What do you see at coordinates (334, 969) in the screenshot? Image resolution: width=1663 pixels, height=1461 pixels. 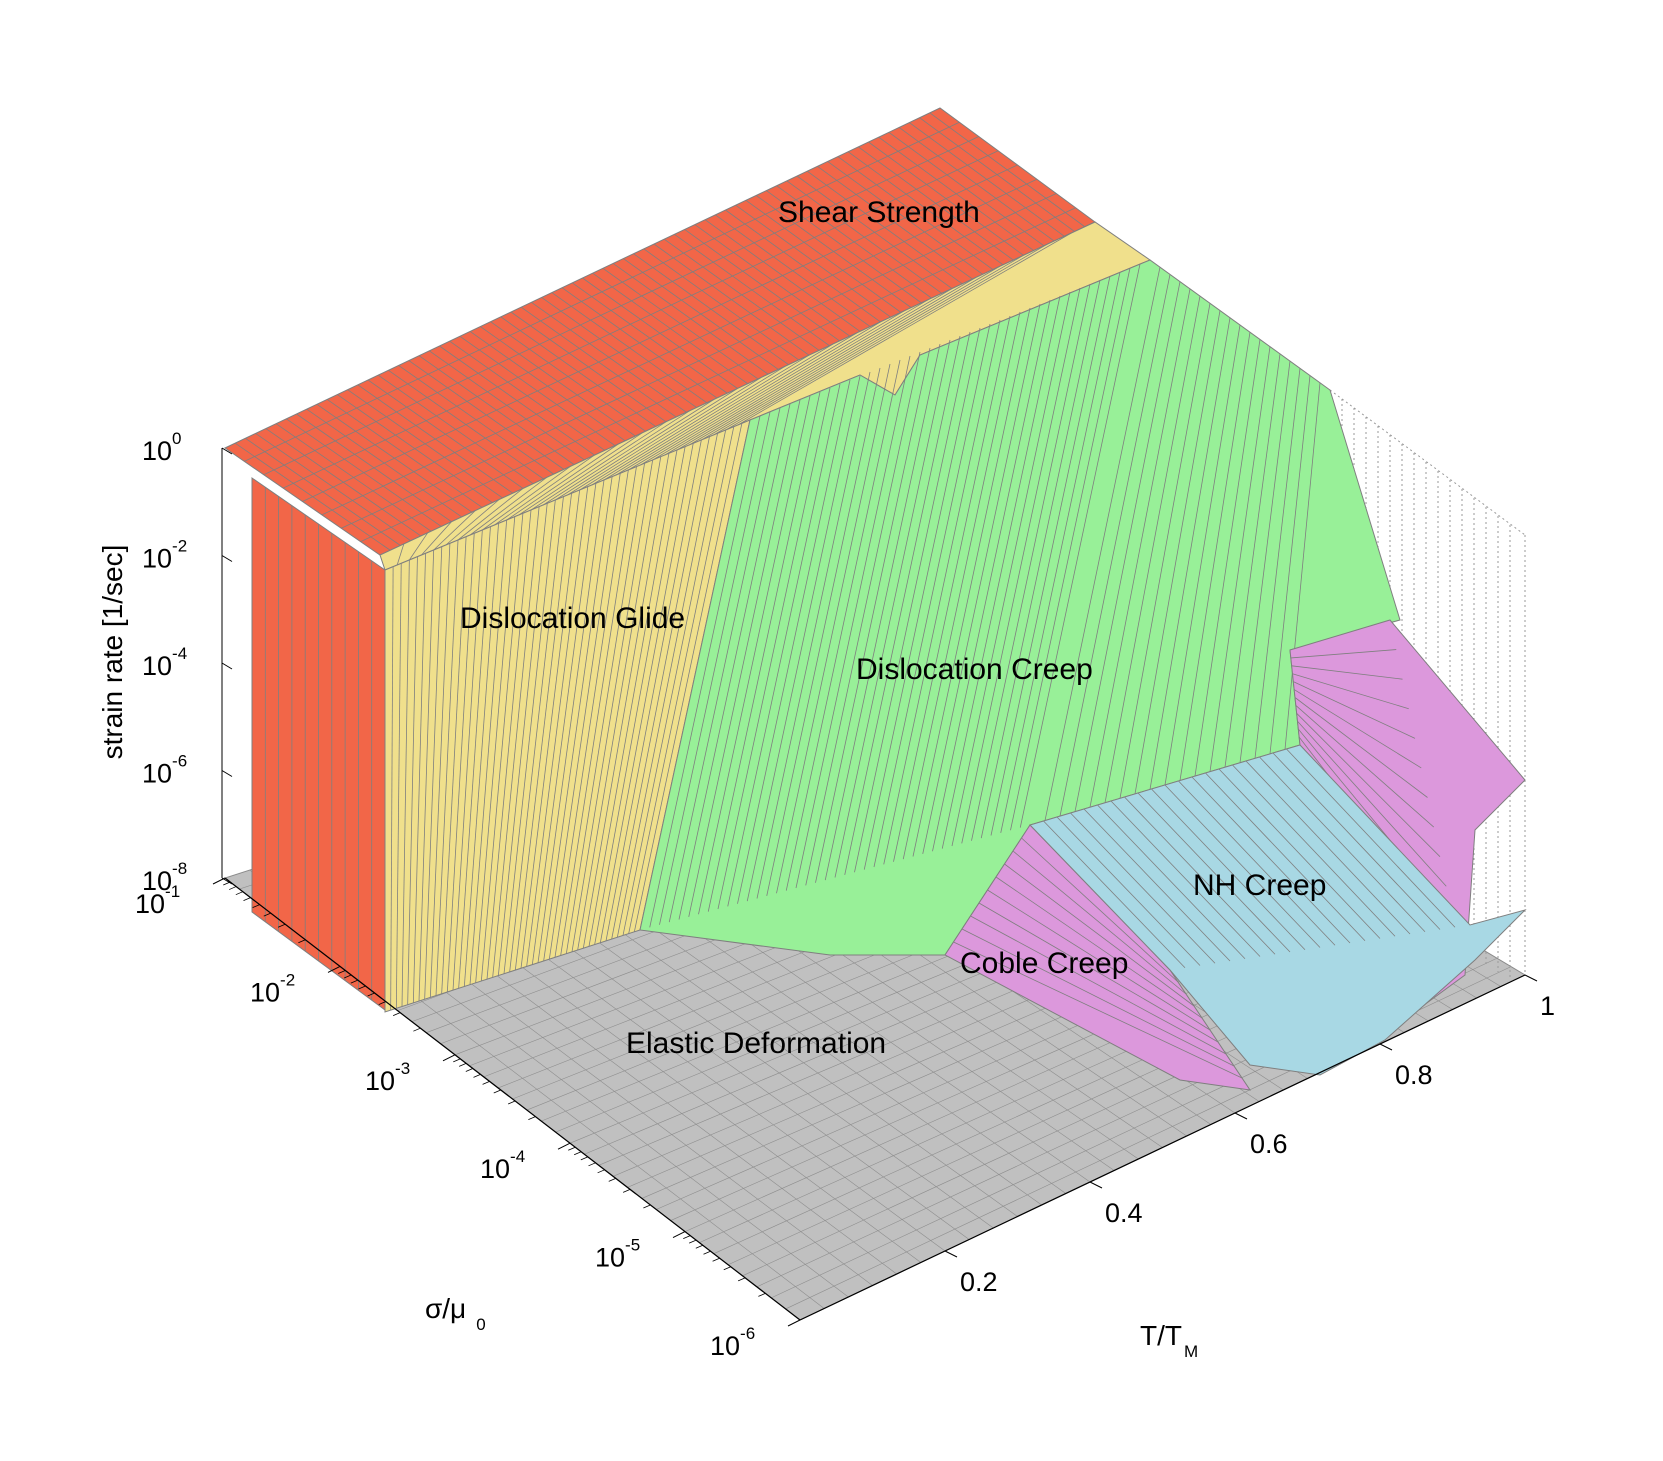 I see `stress-tick-mark` at bounding box center [334, 969].